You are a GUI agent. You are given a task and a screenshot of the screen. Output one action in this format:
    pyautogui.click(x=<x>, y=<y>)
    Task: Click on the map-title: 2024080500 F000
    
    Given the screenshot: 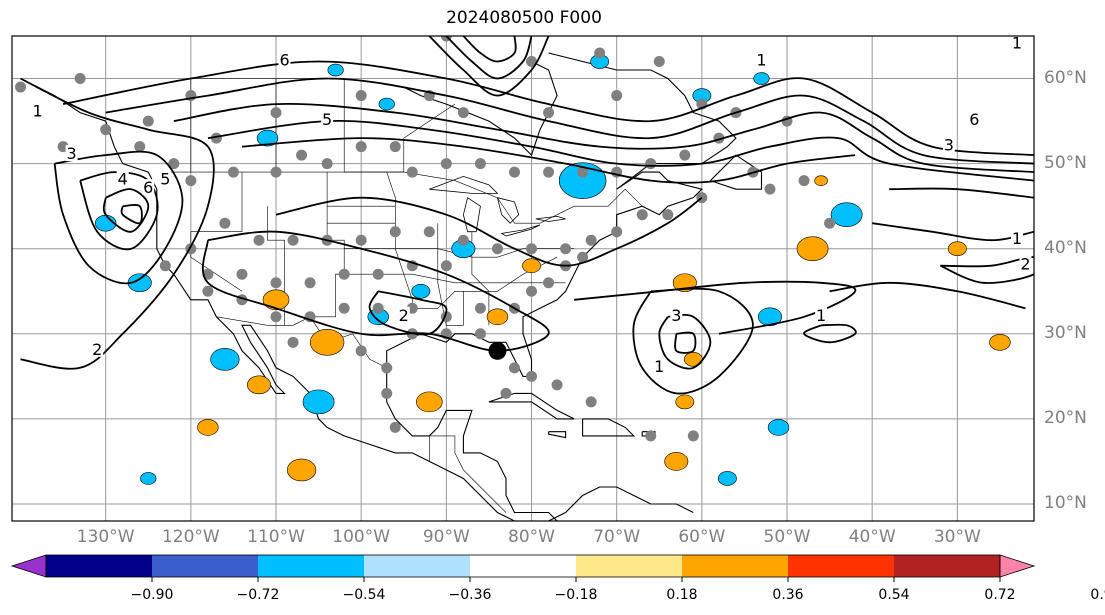 What is the action you would take?
    pyautogui.click(x=524, y=18)
    